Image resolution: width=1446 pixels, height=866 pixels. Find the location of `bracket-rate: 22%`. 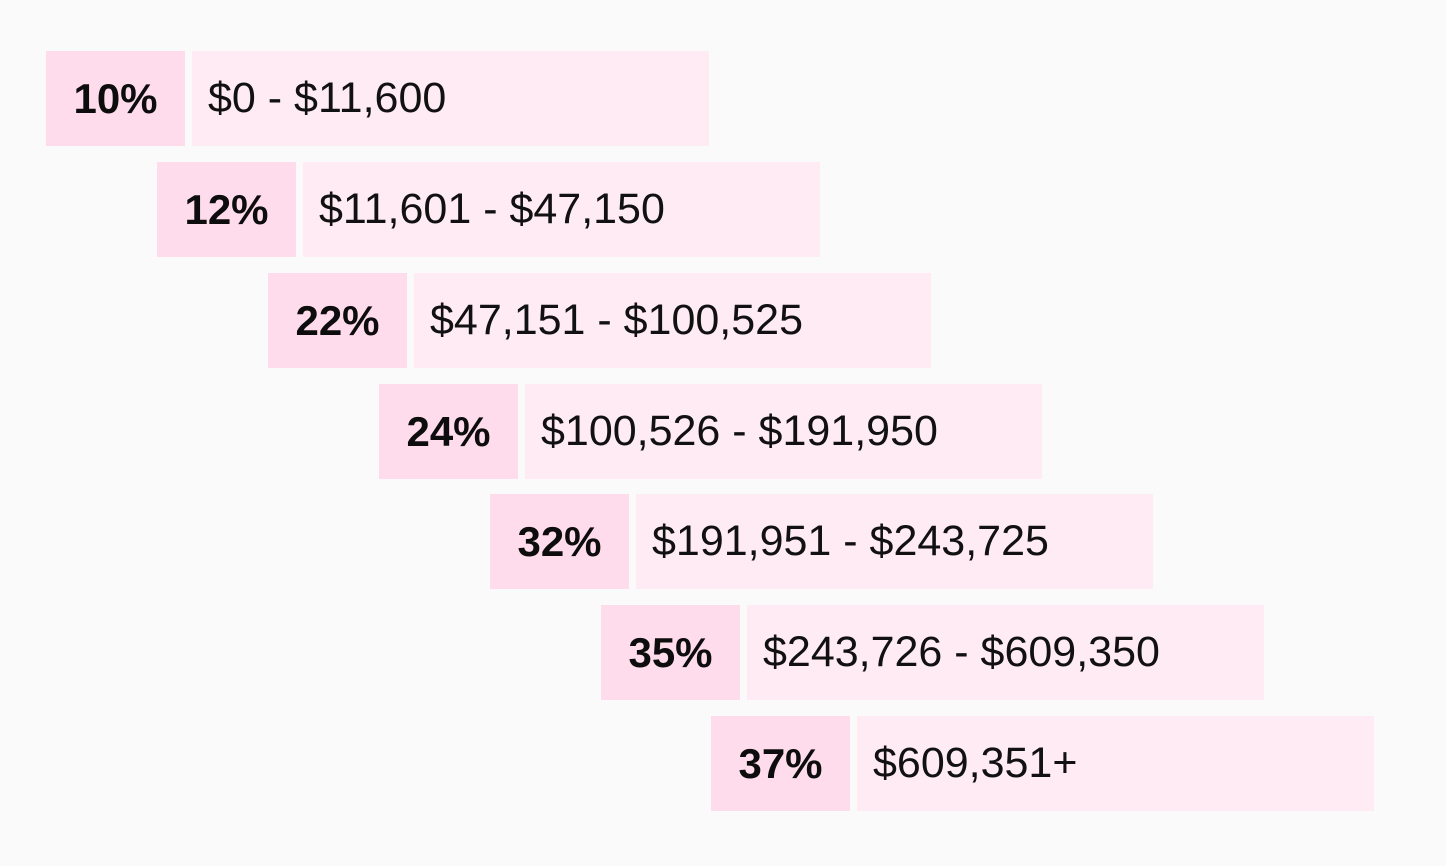

bracket-rate: 22% is located at coordinates (337, 320).